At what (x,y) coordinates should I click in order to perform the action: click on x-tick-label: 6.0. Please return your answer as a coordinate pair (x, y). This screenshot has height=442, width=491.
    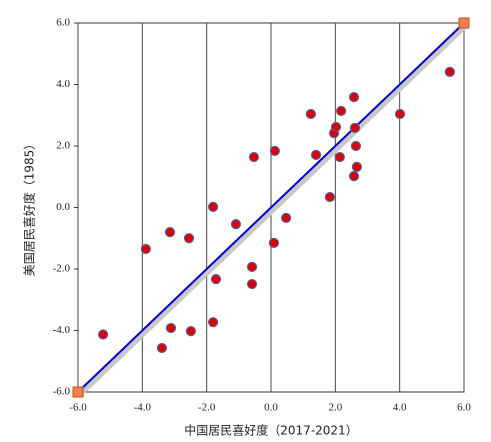
    Looking at the image, I should click on (464, 408).